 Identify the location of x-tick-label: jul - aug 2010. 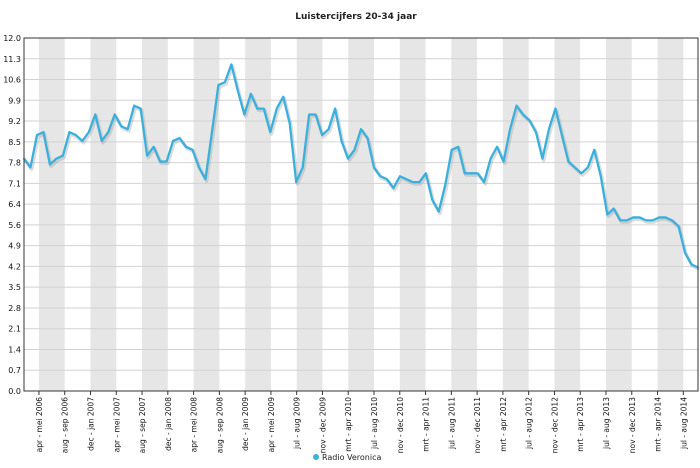
(374, 423).